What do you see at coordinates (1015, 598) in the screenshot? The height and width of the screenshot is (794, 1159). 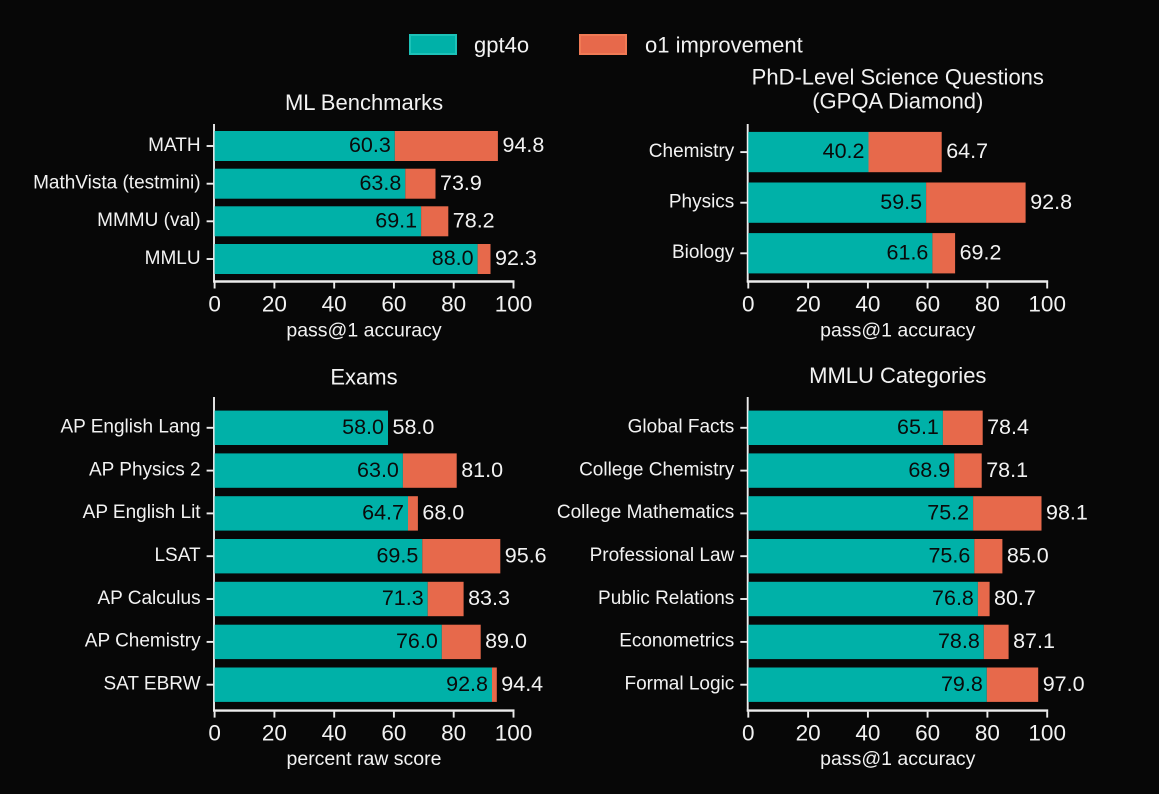 I see `svg-text: 80.7` at bounding box center [1015, 598].